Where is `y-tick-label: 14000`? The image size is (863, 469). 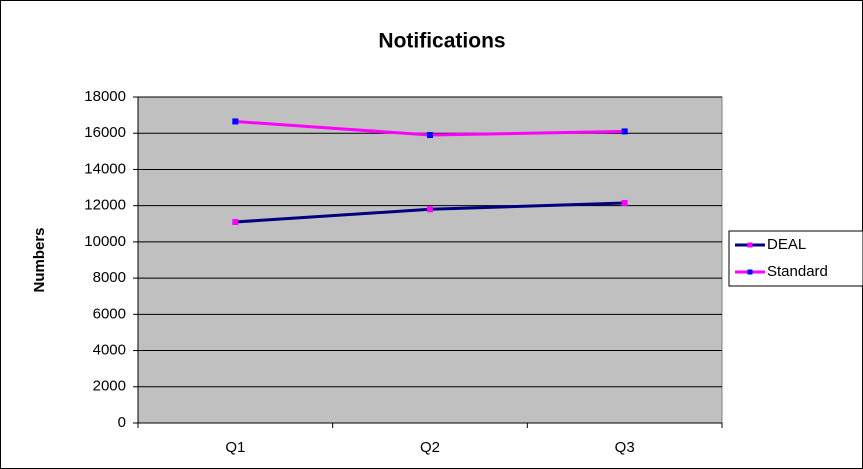 y-tick-label: 14000 is located at coordinates (105, 168).